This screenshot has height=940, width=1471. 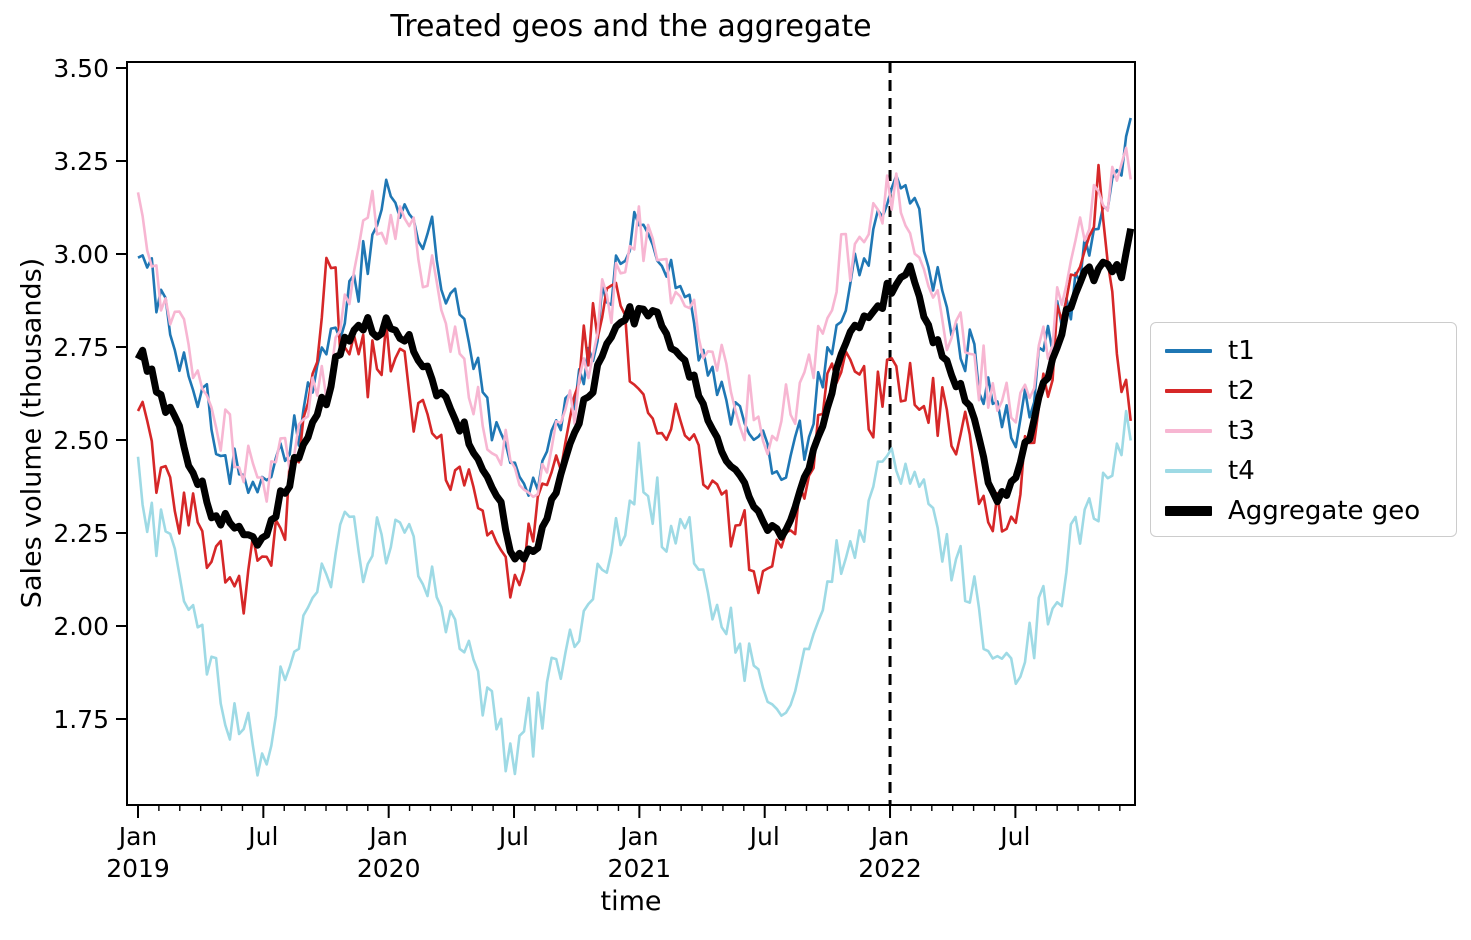 I want to click on legend-label: t4, so click(x=1241, y=471).